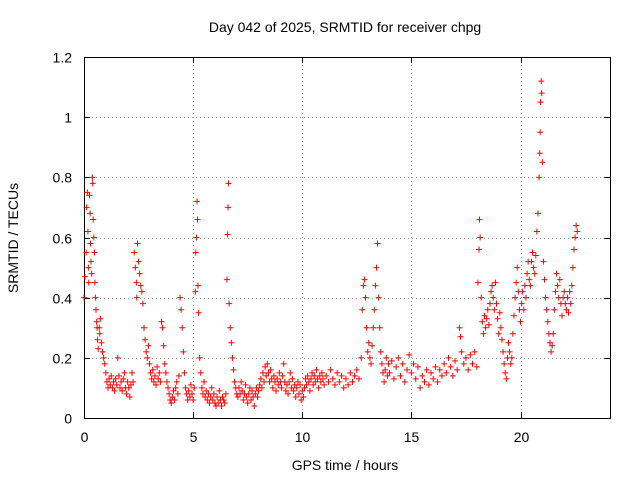  I want to click on x-tick-label: 20, so click(522, 437).